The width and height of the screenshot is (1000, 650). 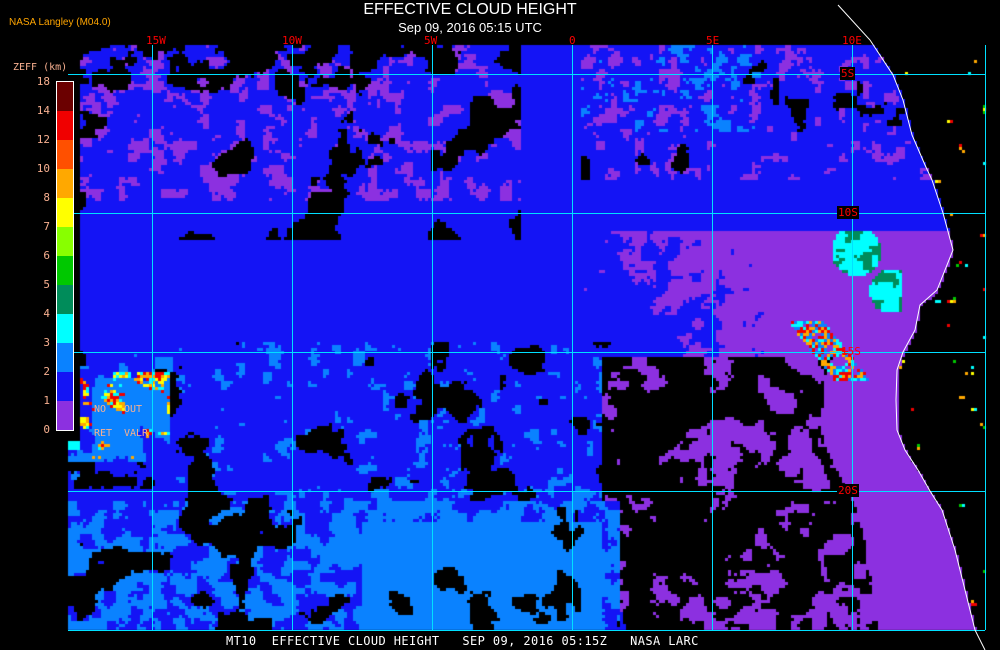 What do you see at coordinates (431, 40) in the screenshot?
I see `lon-label: 5W` at bounding box center [431, 40].